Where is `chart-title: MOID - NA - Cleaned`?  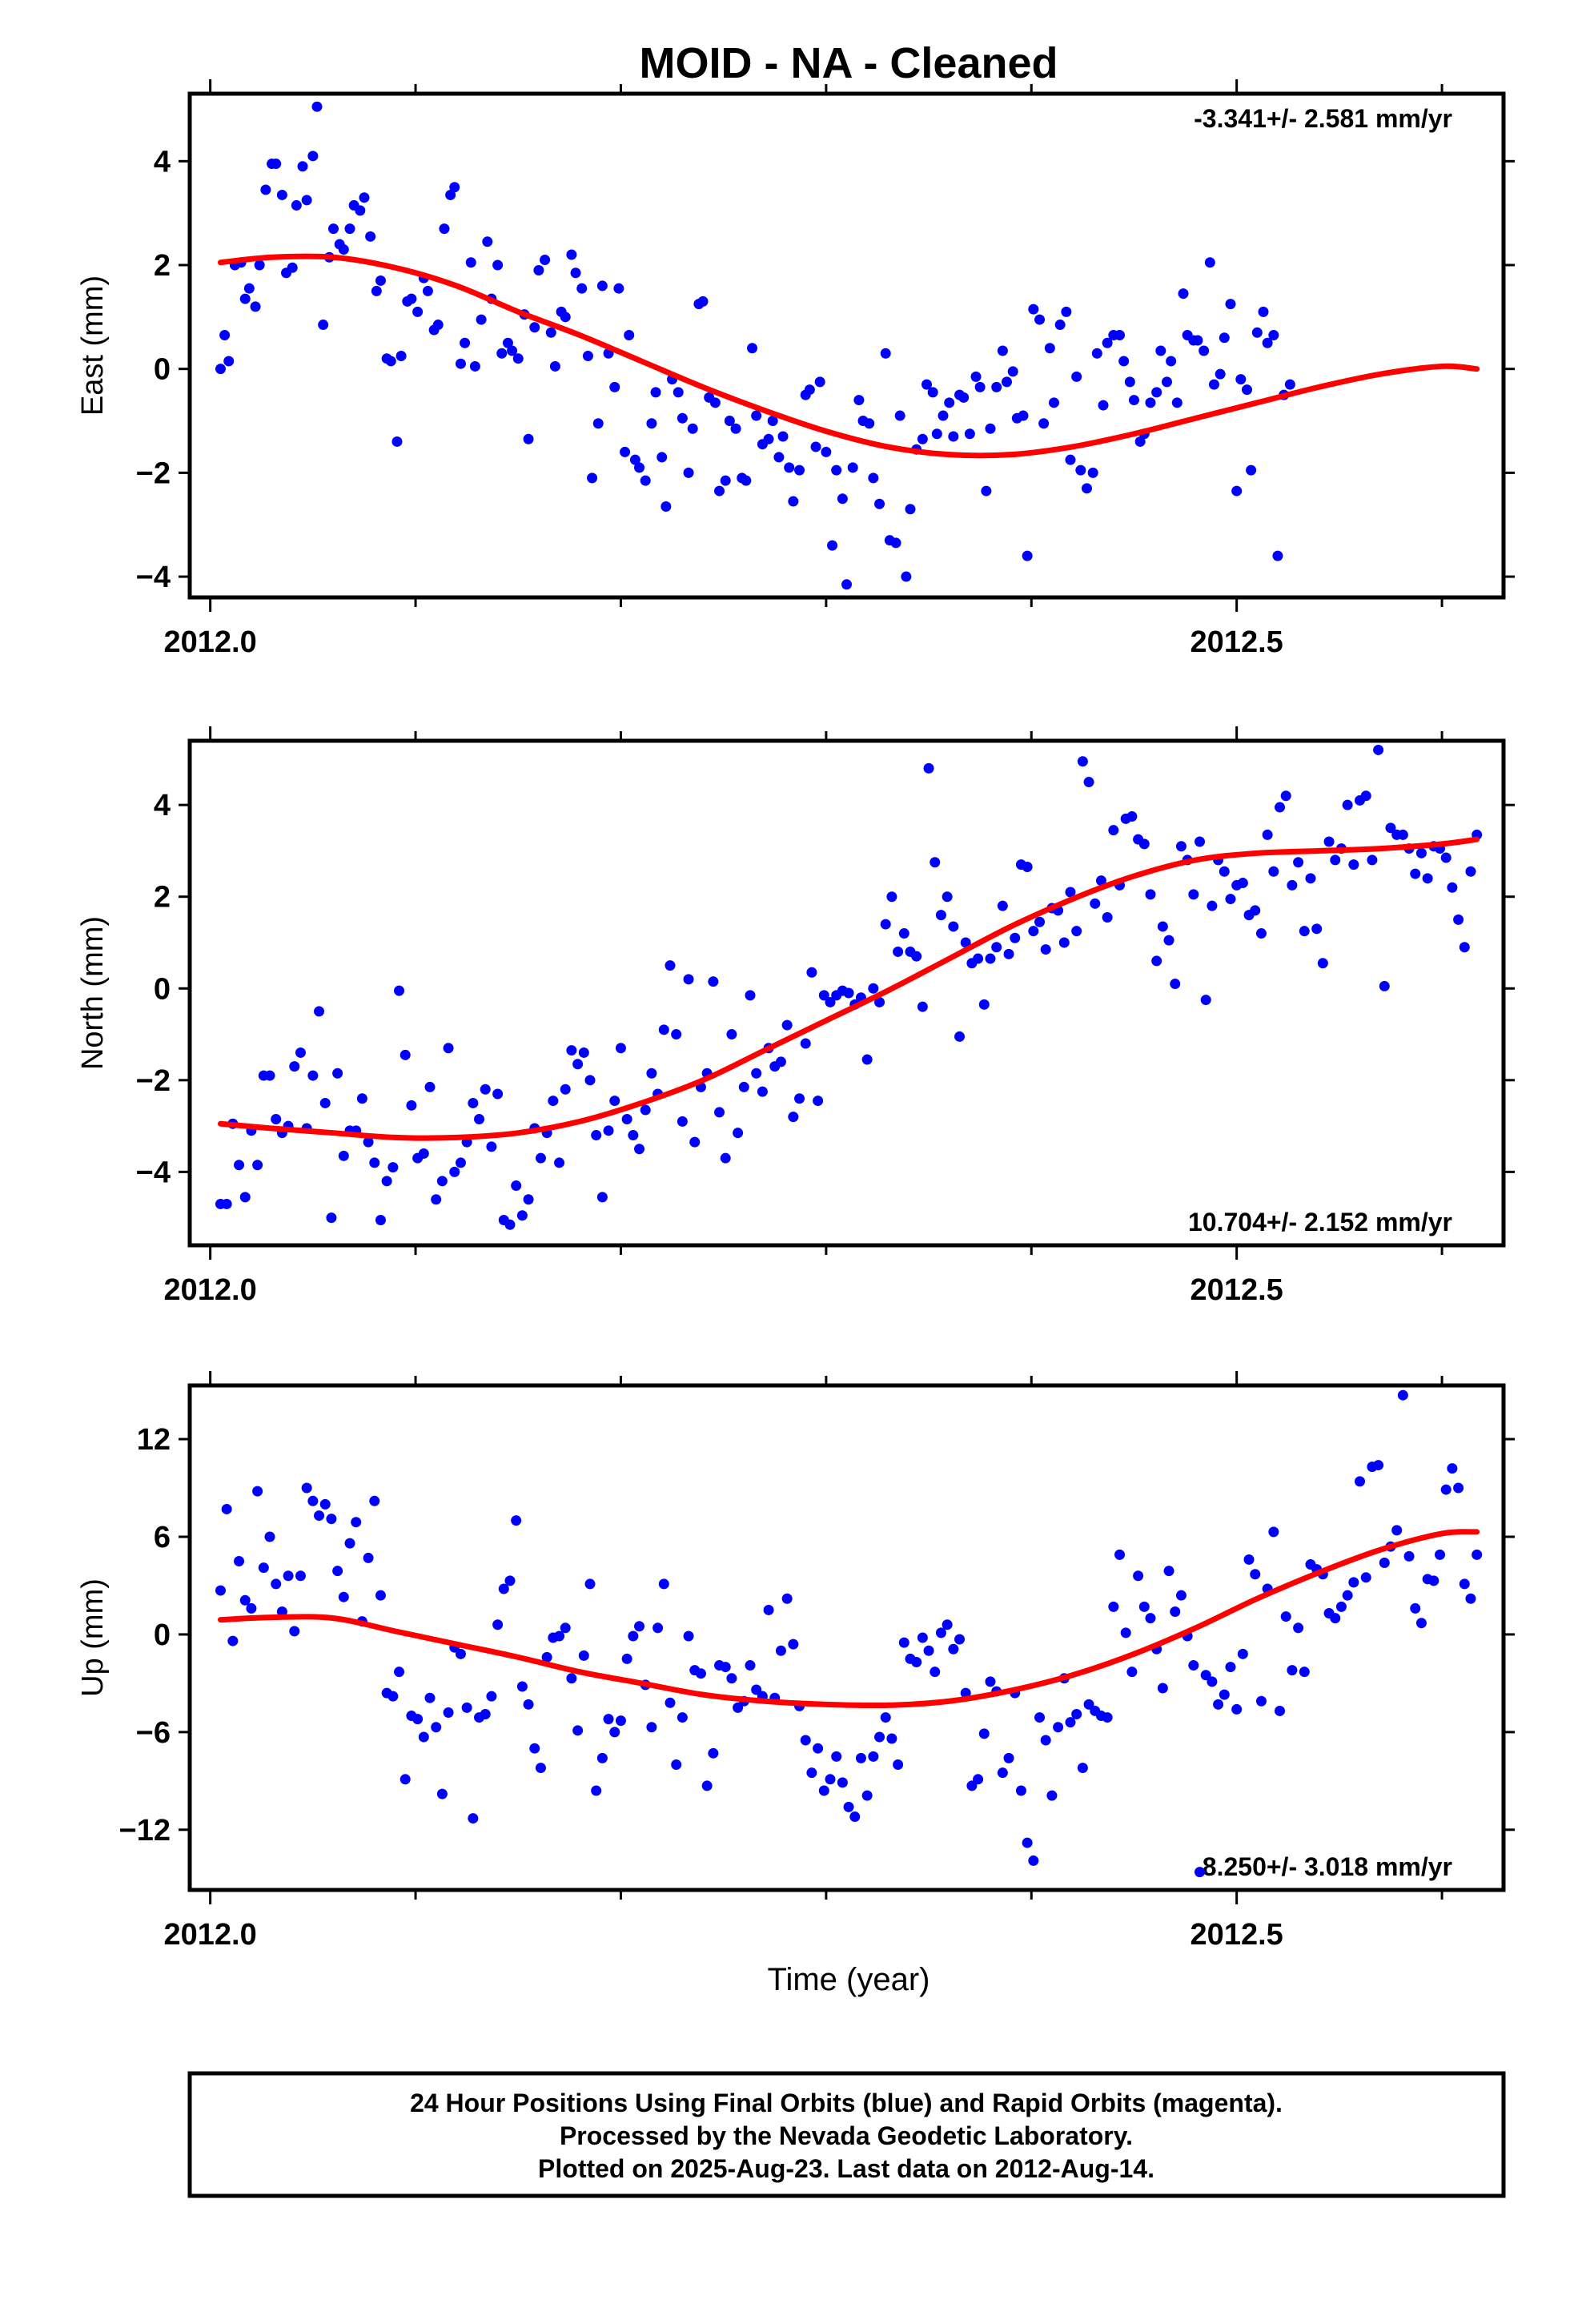
chart-title: MOID - NA - Cleaned is located at coordinates (848, 63).